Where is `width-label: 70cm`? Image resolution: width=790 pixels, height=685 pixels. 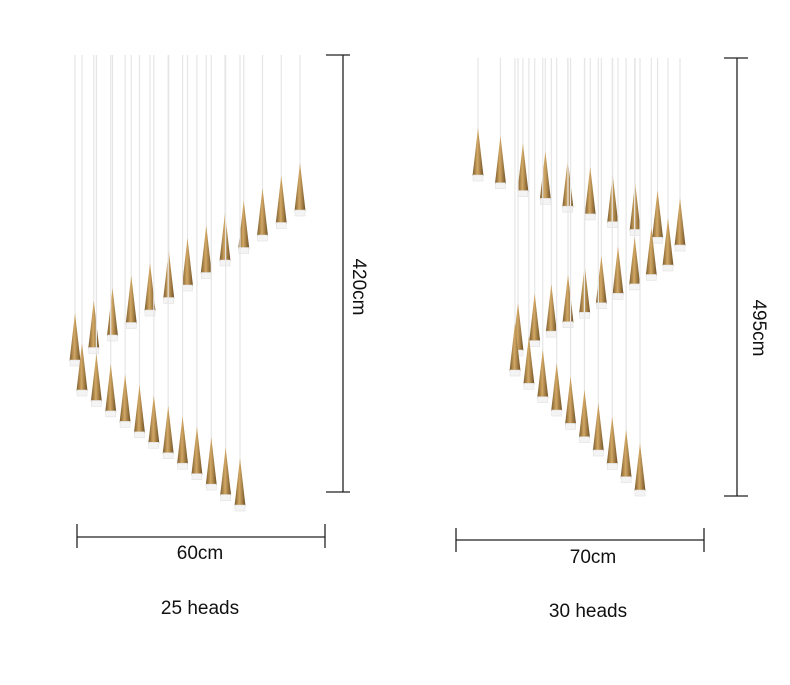 width-label: 70cm is located at coordinates (593, 557).